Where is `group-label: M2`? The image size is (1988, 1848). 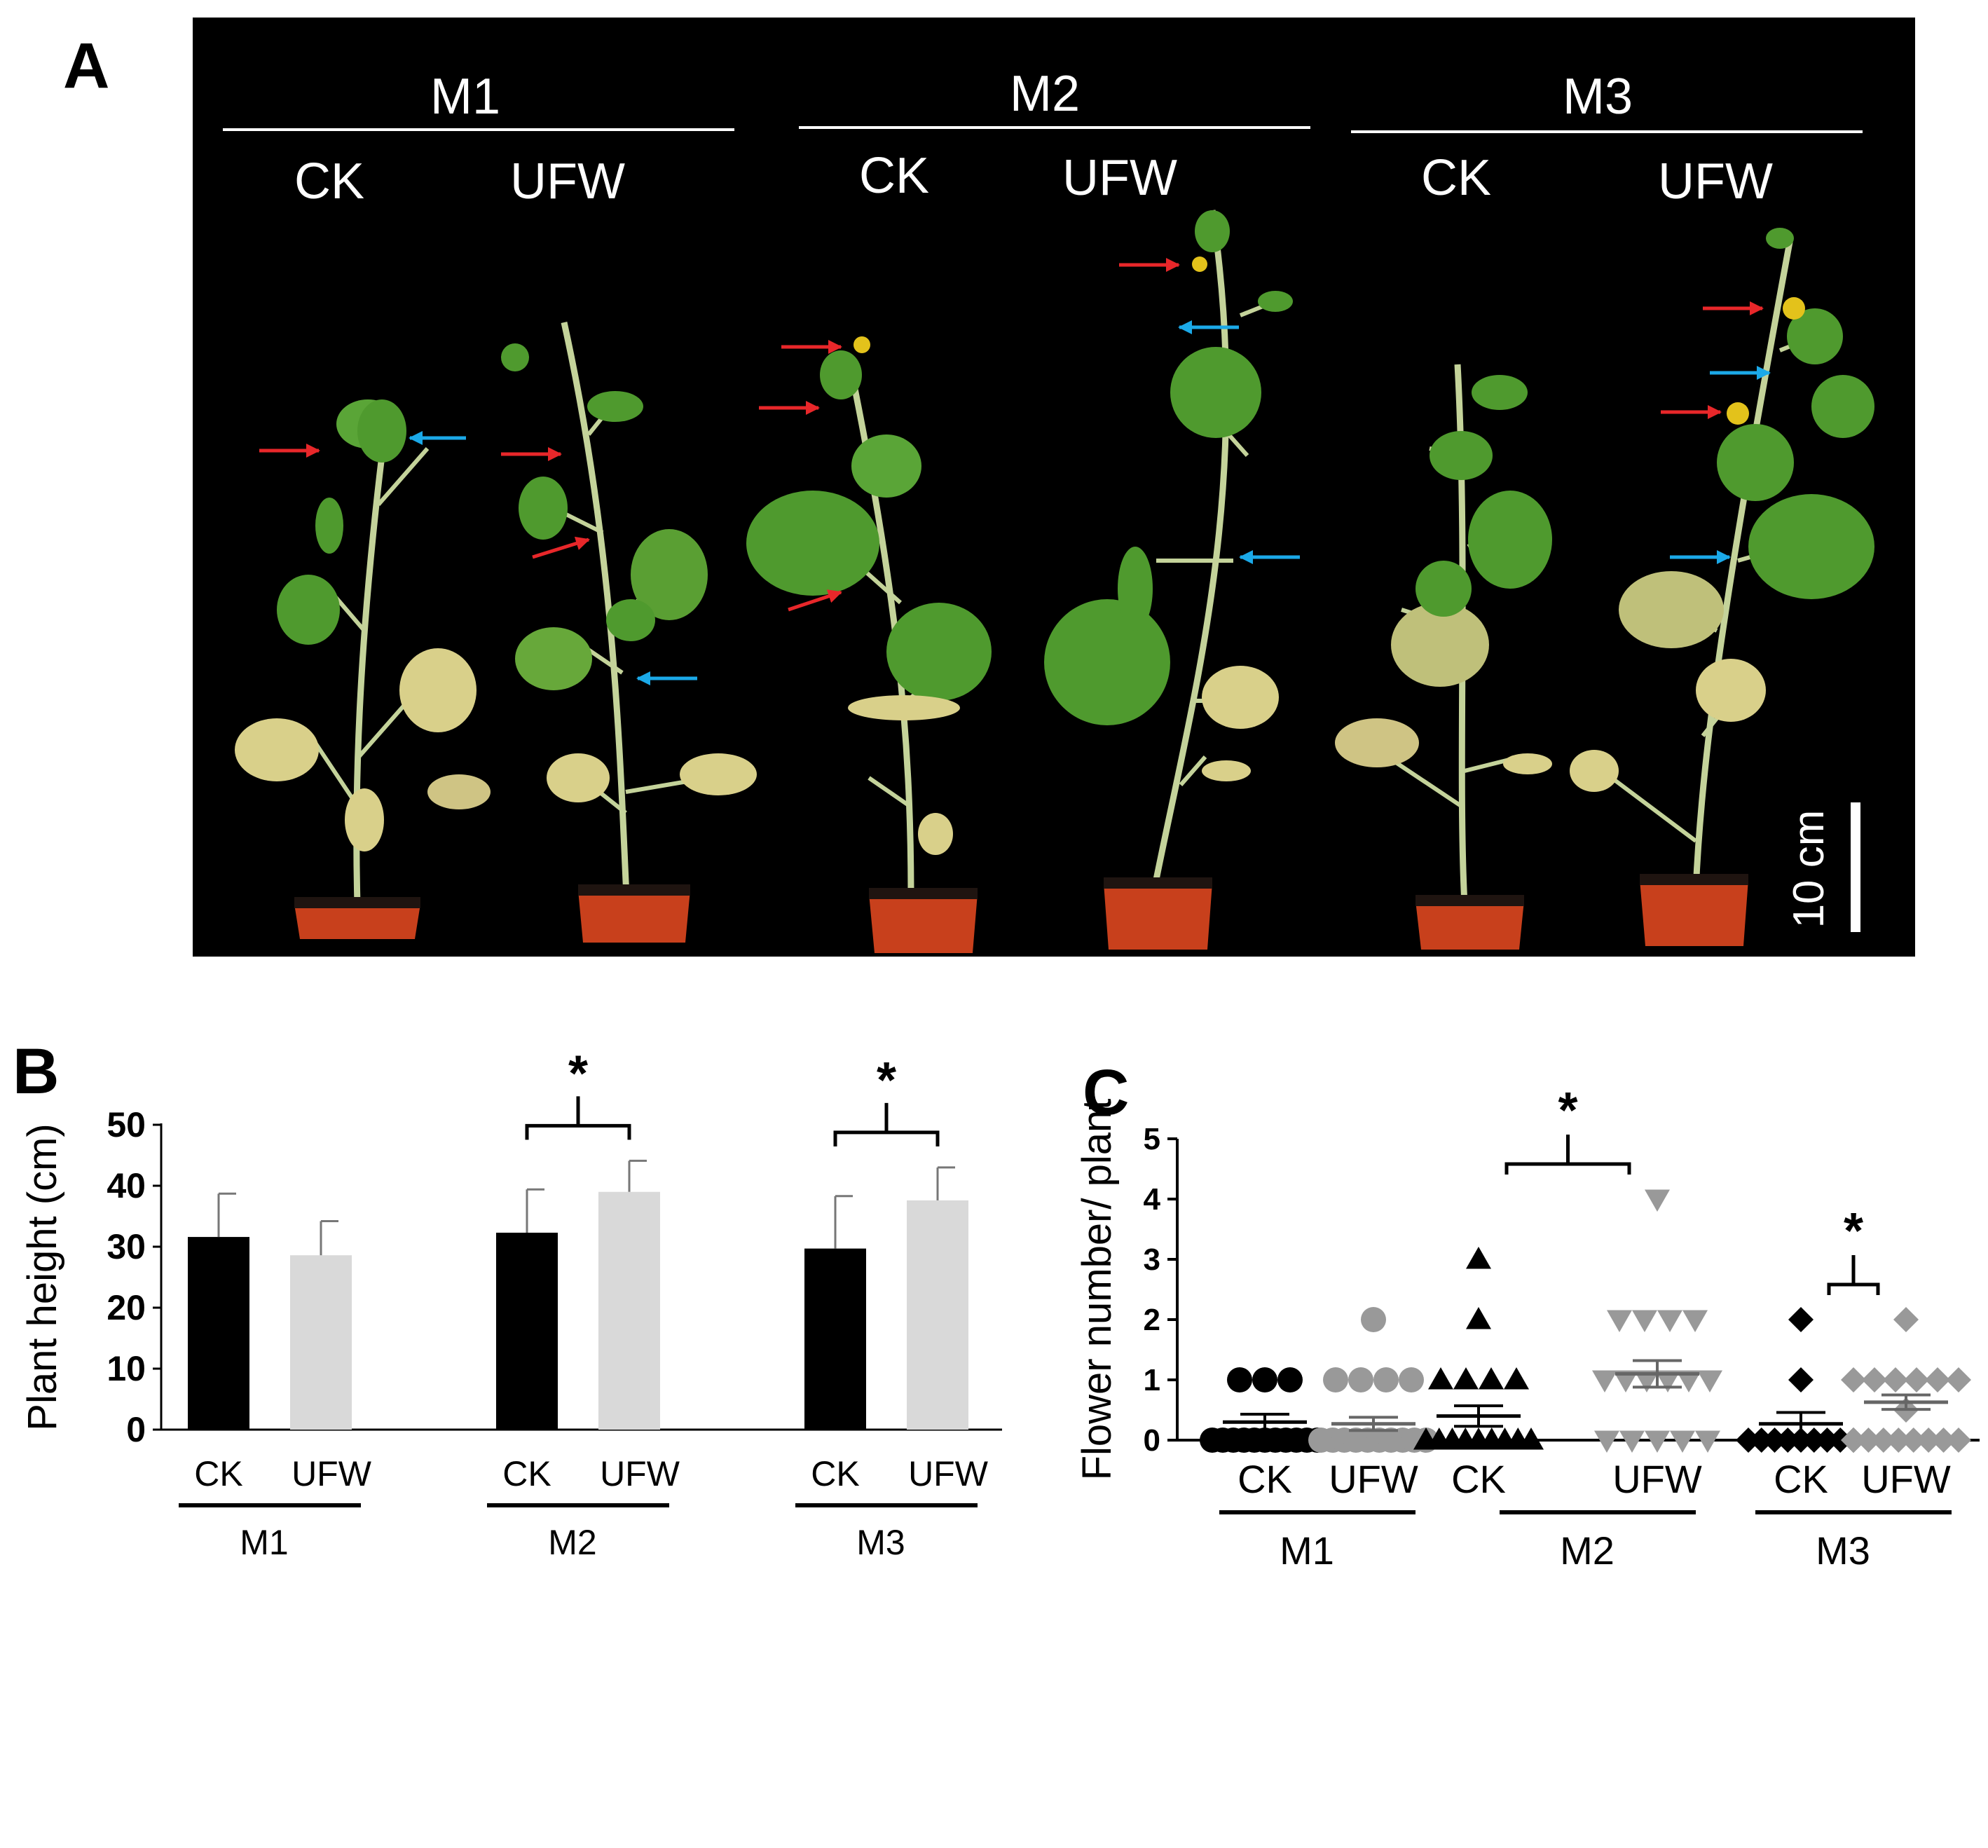
group-label: M2 is located at coordinates (572, 1542).